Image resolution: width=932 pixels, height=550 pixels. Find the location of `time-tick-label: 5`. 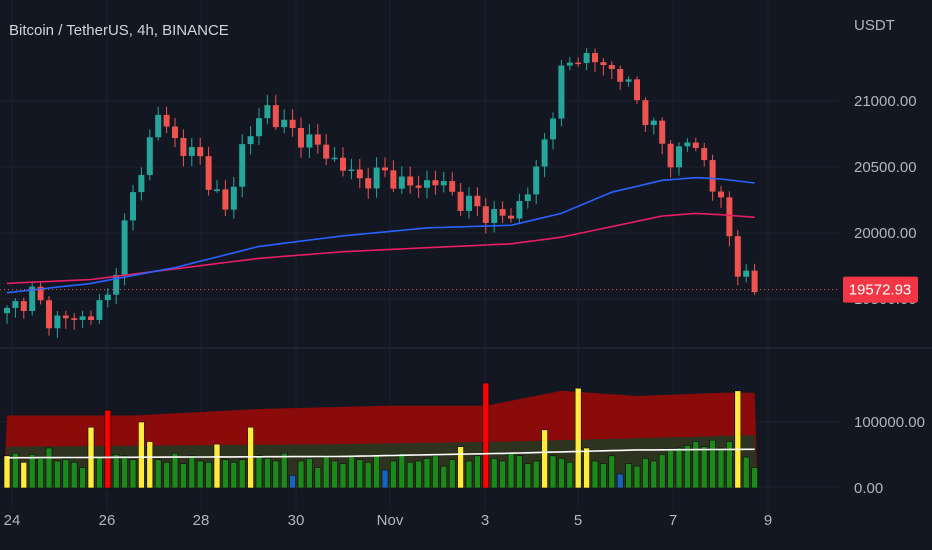

time-tick-label: 5 is located at coordinates (578, 520).